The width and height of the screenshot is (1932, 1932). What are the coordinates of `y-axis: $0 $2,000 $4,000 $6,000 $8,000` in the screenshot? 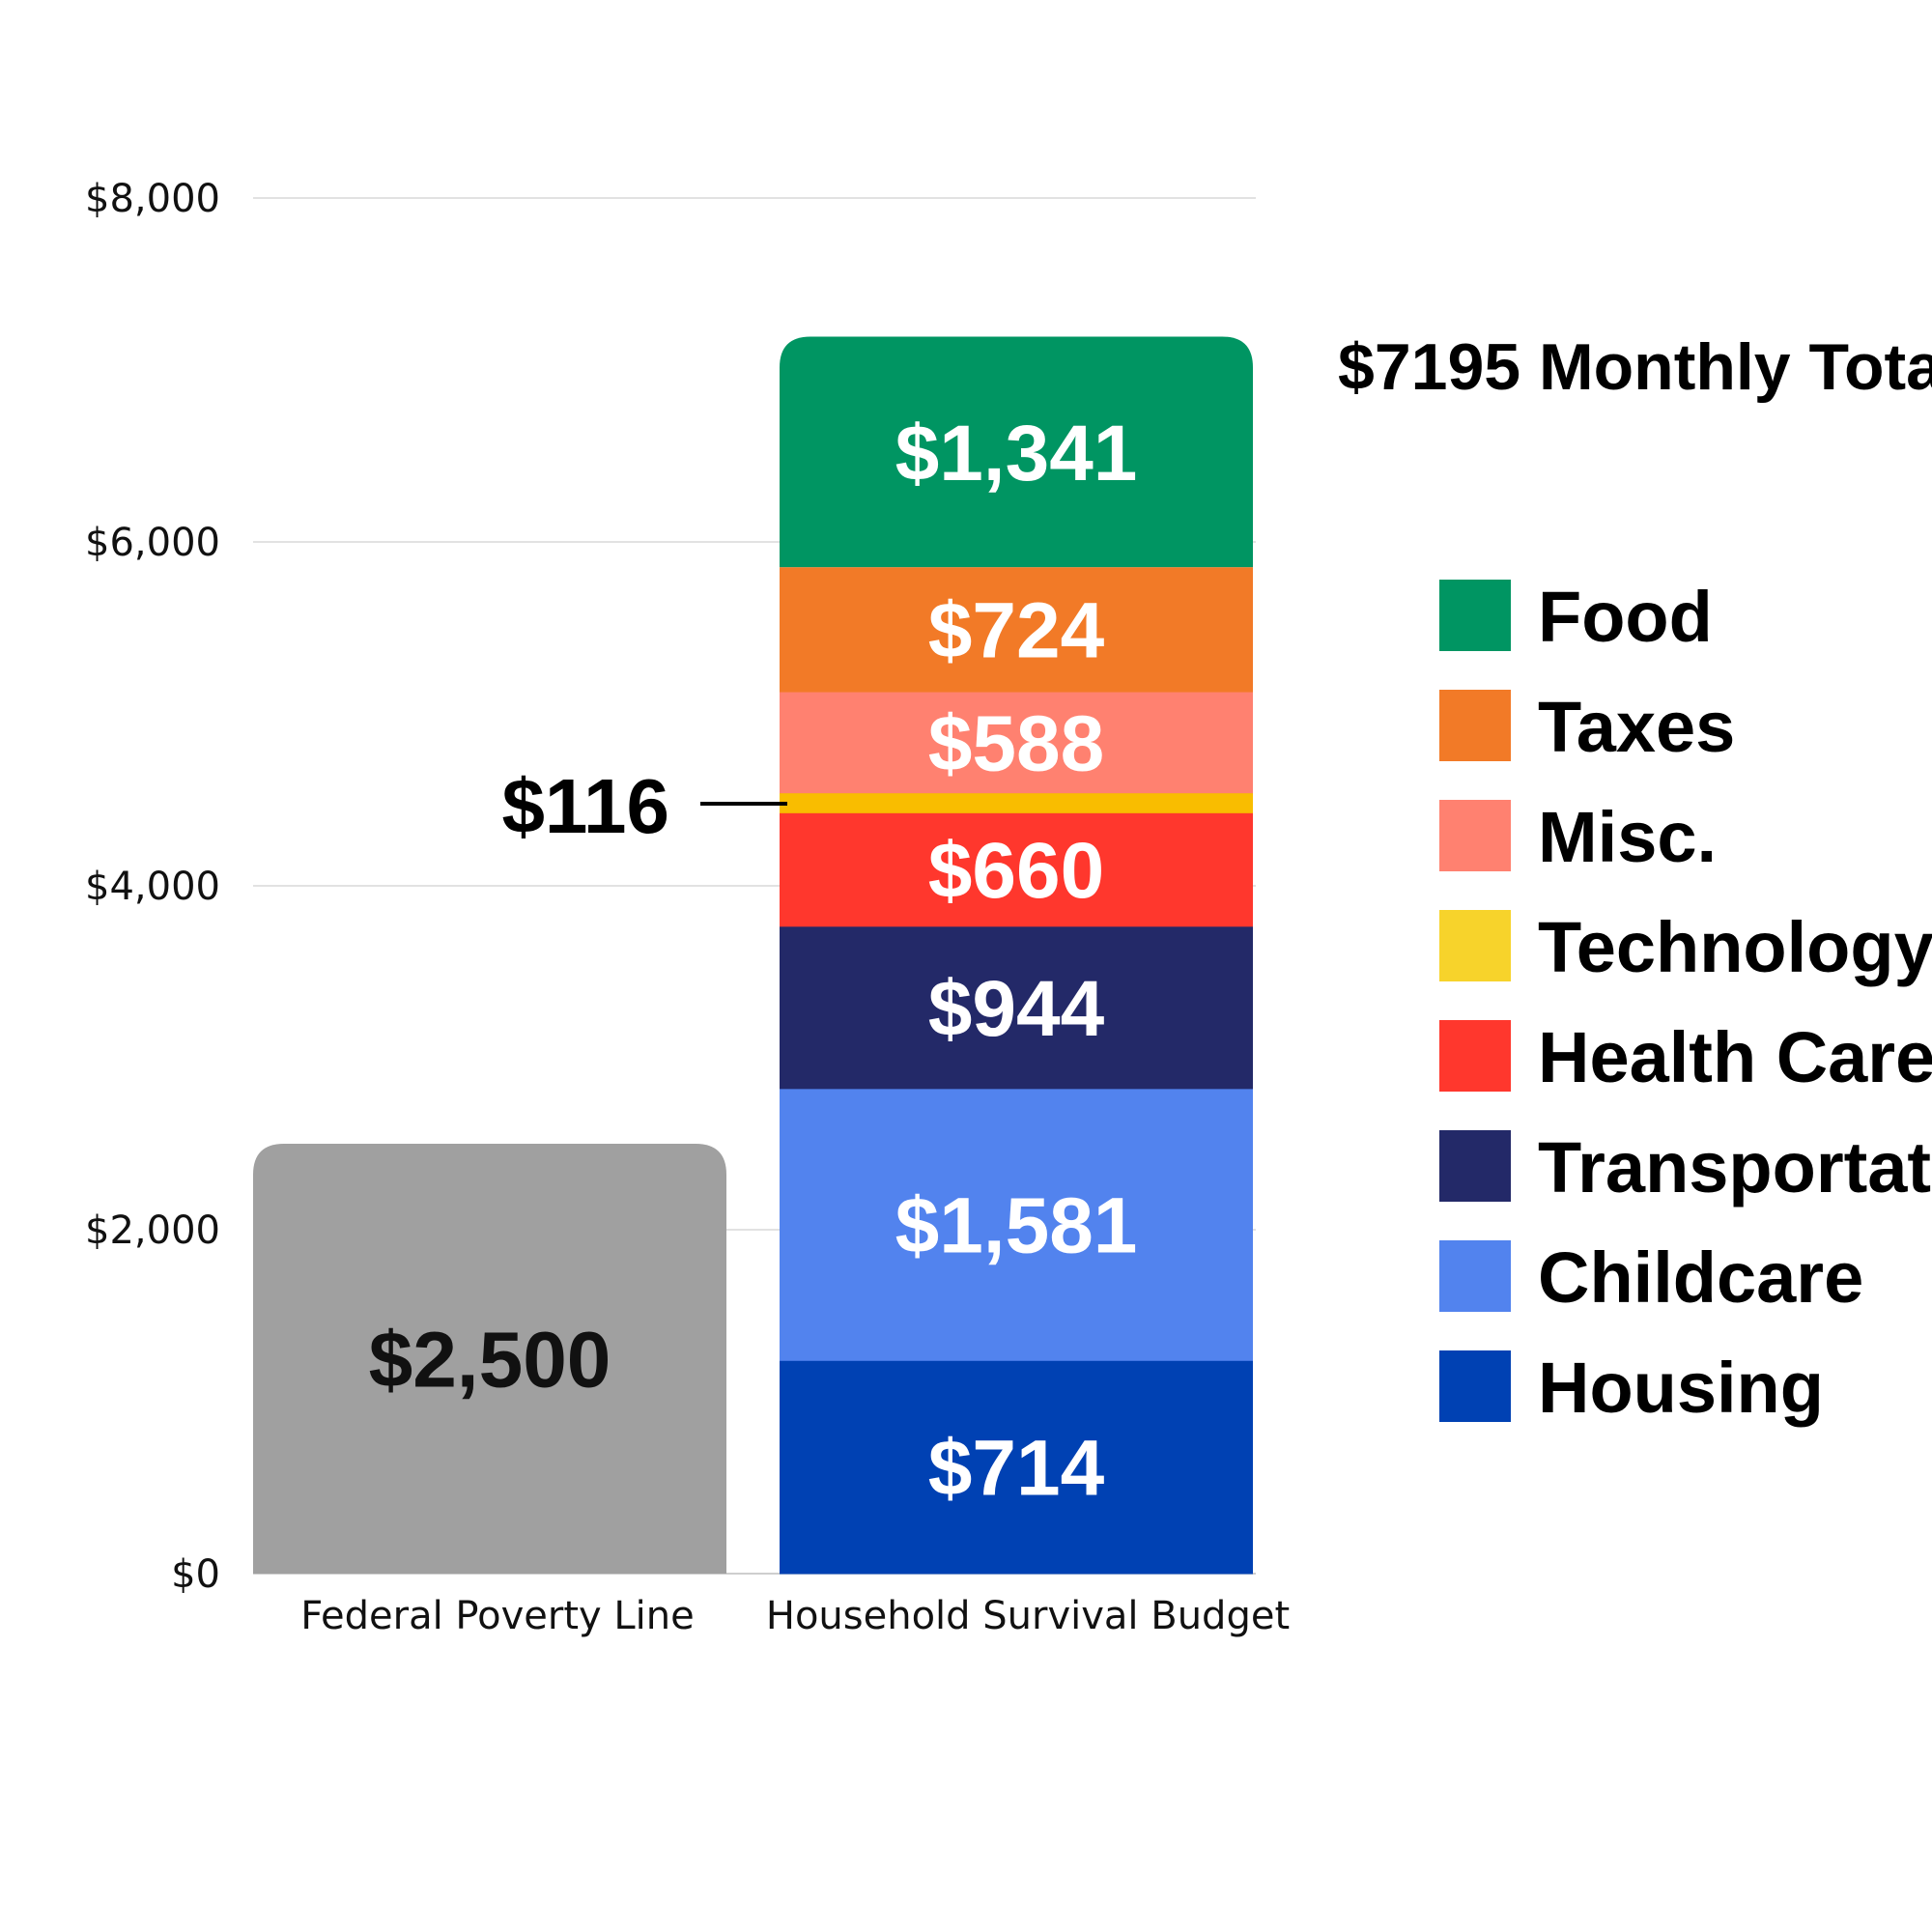 It's located at (152, 887).